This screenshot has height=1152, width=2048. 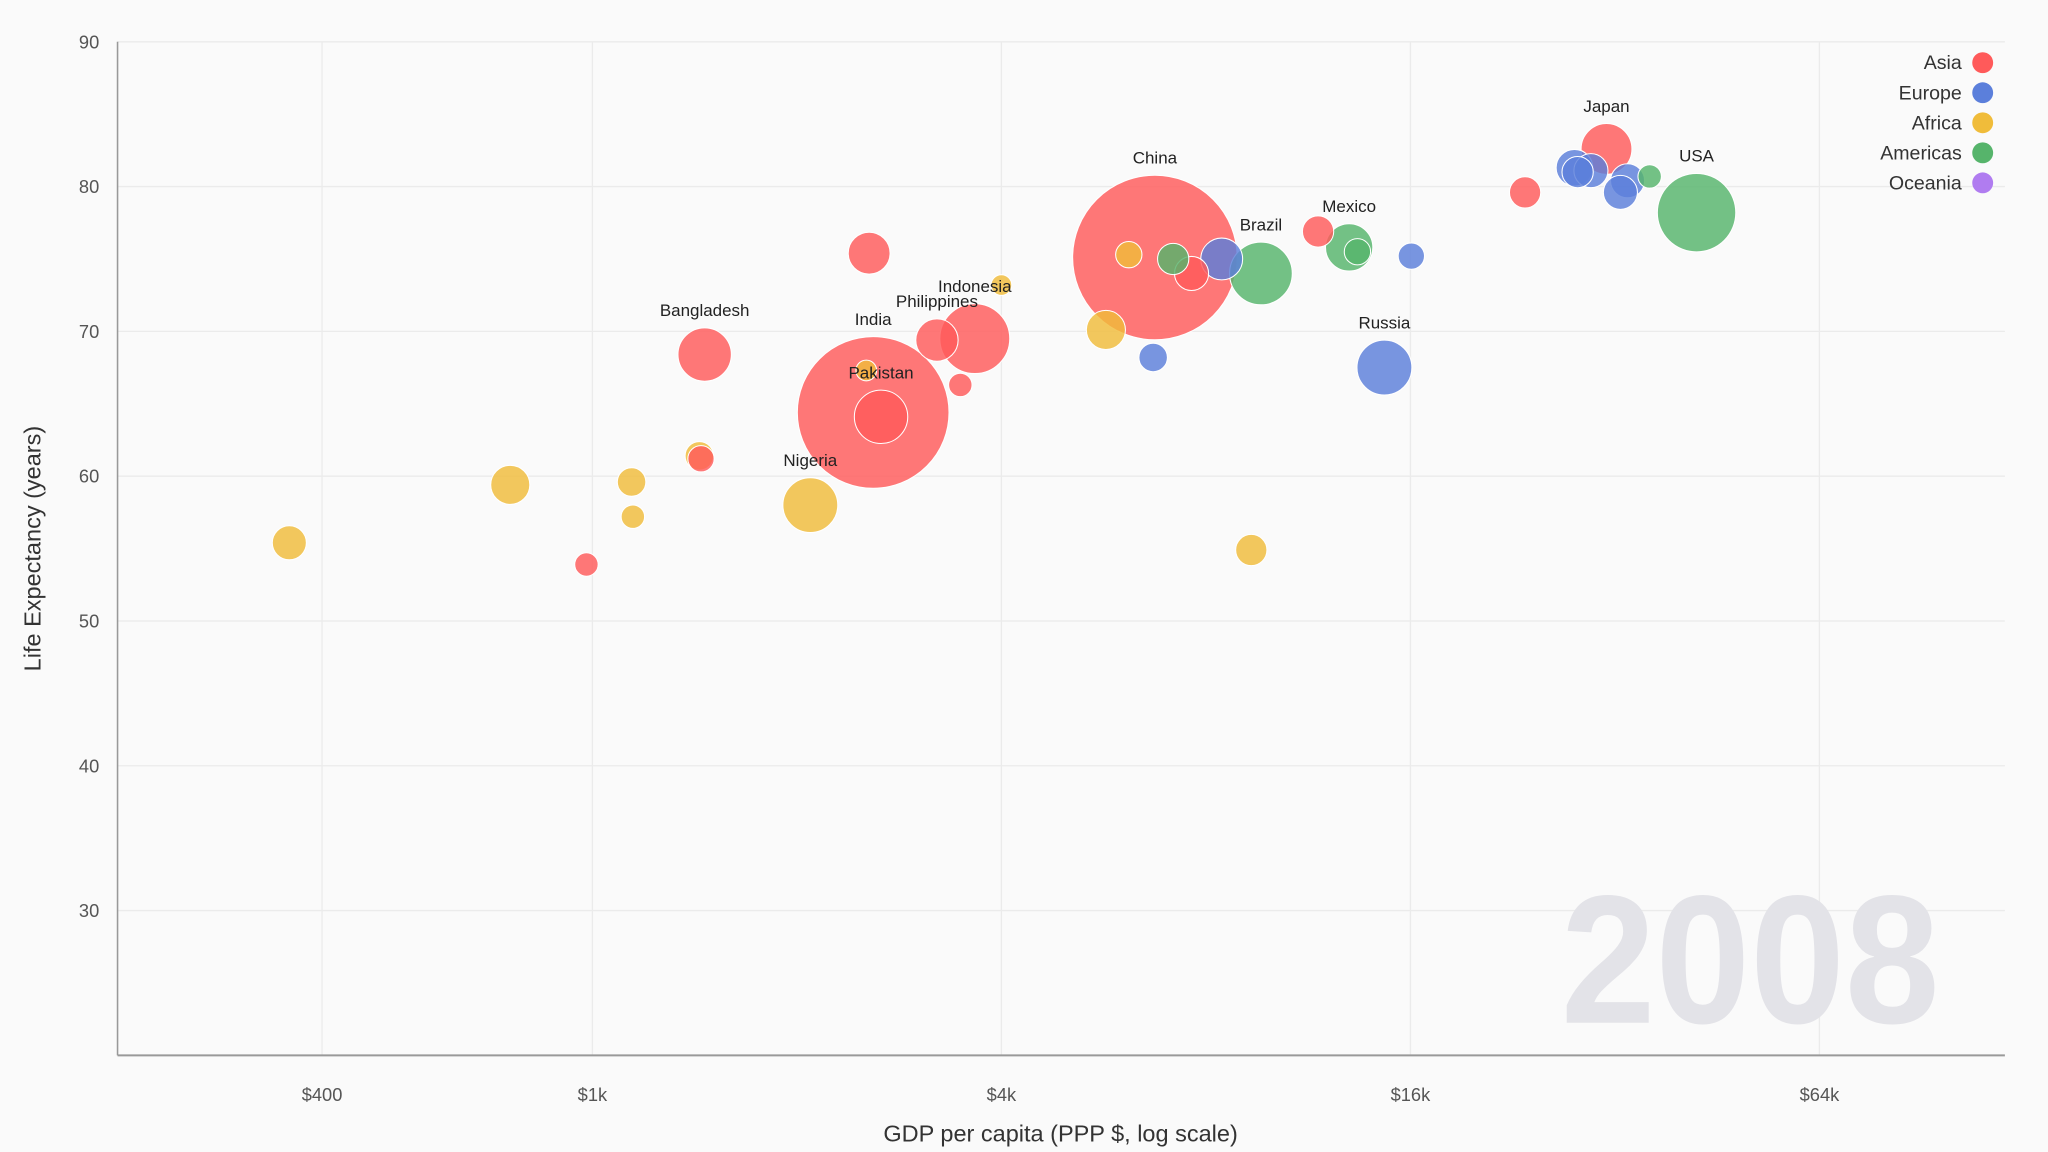 What do you see at coordinates (1155, 157) in the screenshot?
I see `bubble-label: China` at bounding box center [1155, 157].